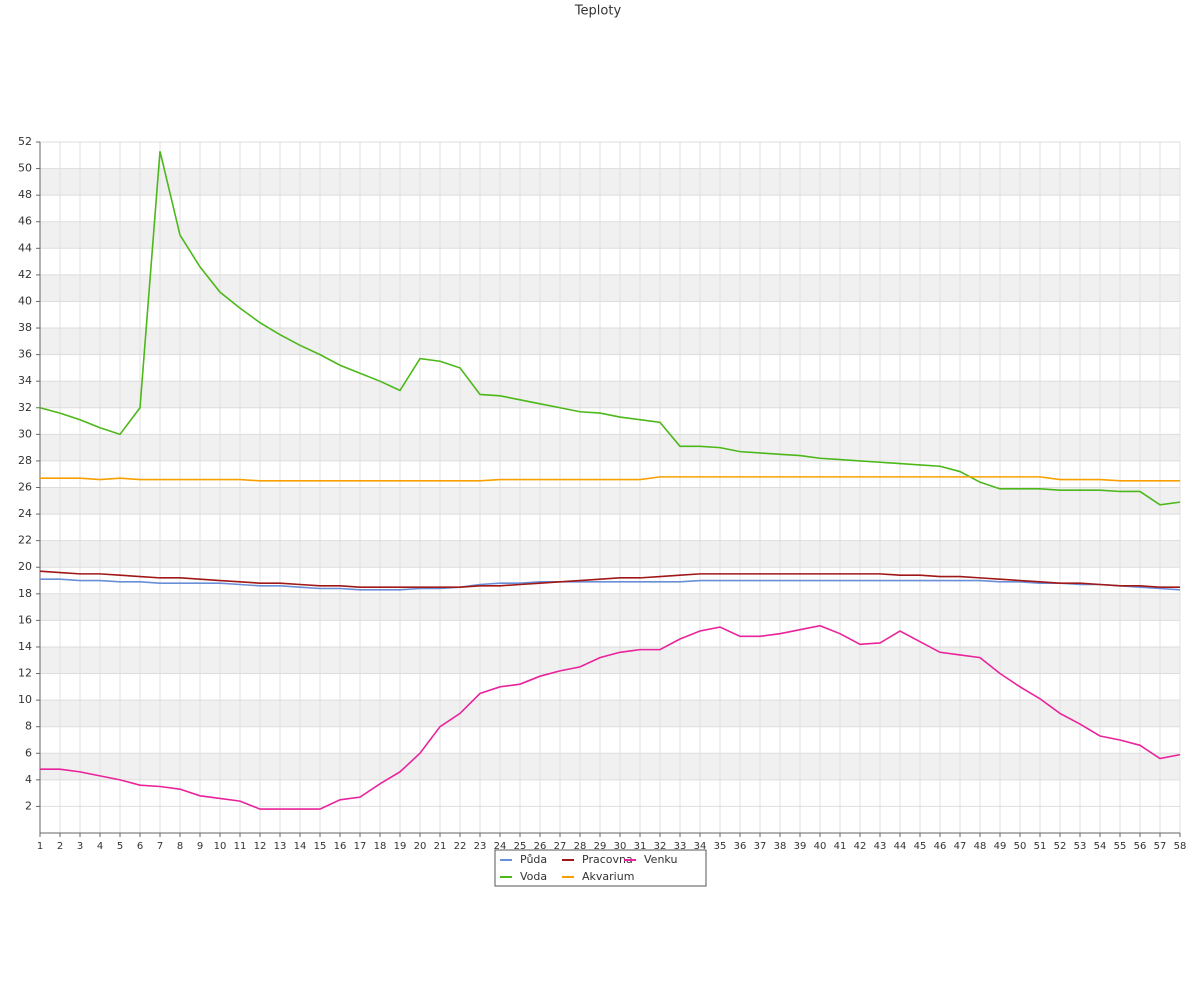 The image size is (1200, 1000). Describe the element at coordinates (25, 300) in the screenshot. I see `y-tick-label: 40` at that location.